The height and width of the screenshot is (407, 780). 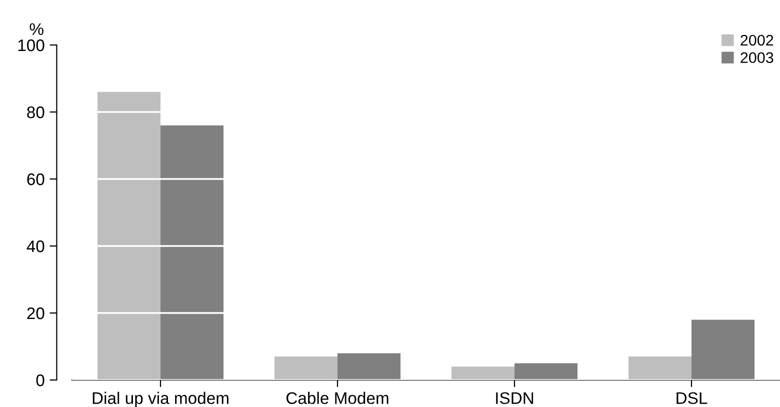 What do you see at coordinates (160, 399) in the screenshot?
I see `x-tick-label: Dial up via modem` at bounding box center [160, 399].